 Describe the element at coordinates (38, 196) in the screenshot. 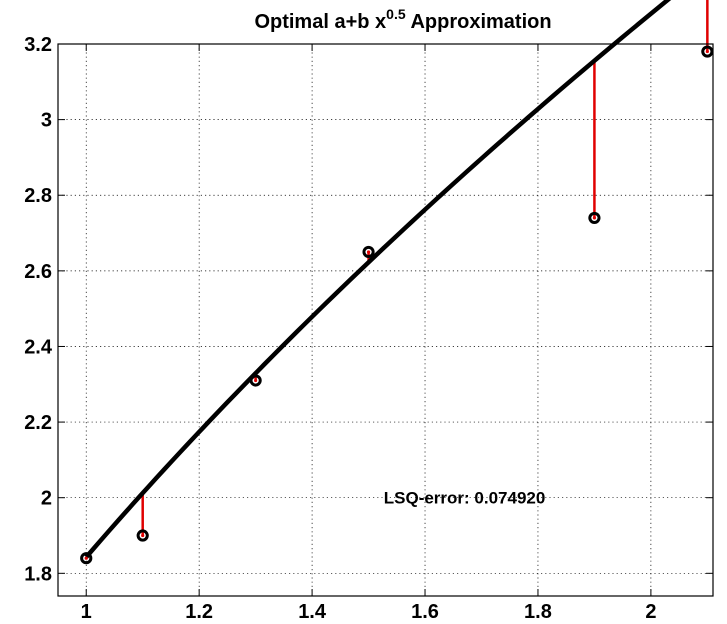

I see `y-tick-label: 2.8` at that location.